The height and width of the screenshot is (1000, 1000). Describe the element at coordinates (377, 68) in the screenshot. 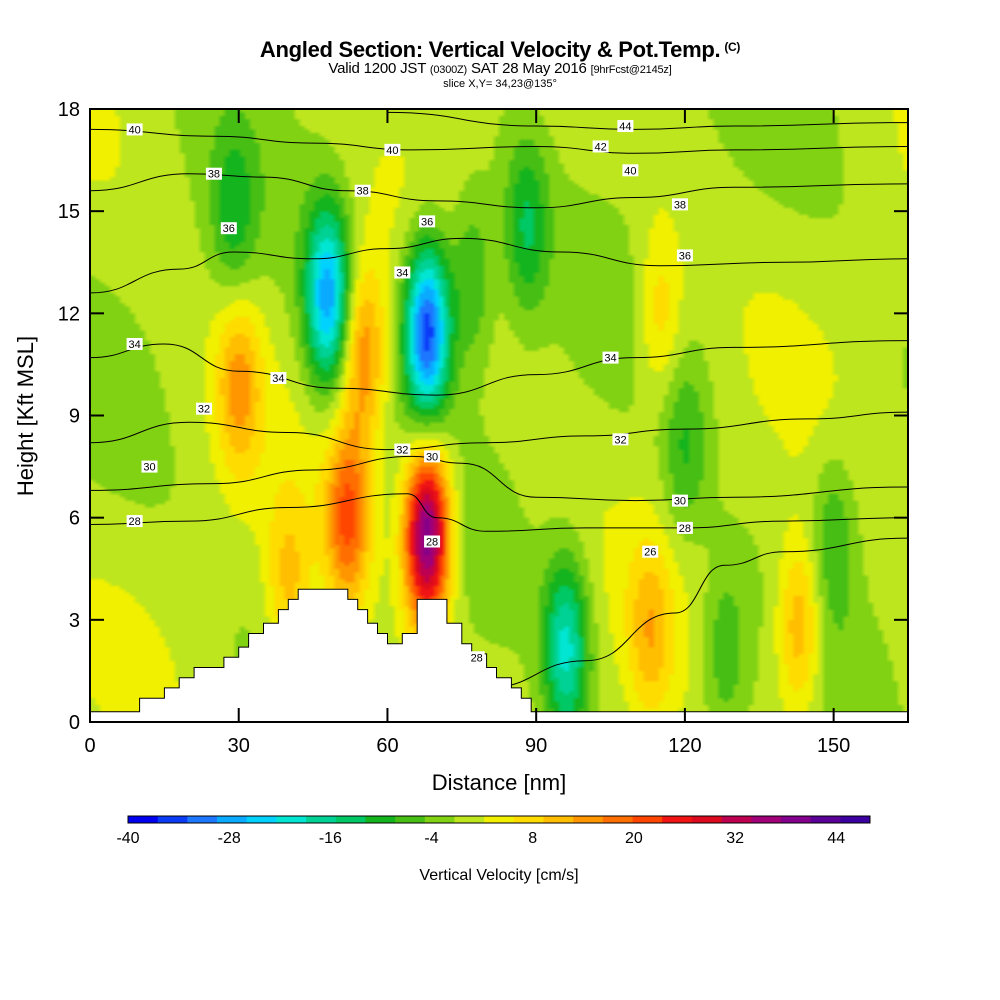

I see `valid-prefix: Valid 1200 JST` at that location.